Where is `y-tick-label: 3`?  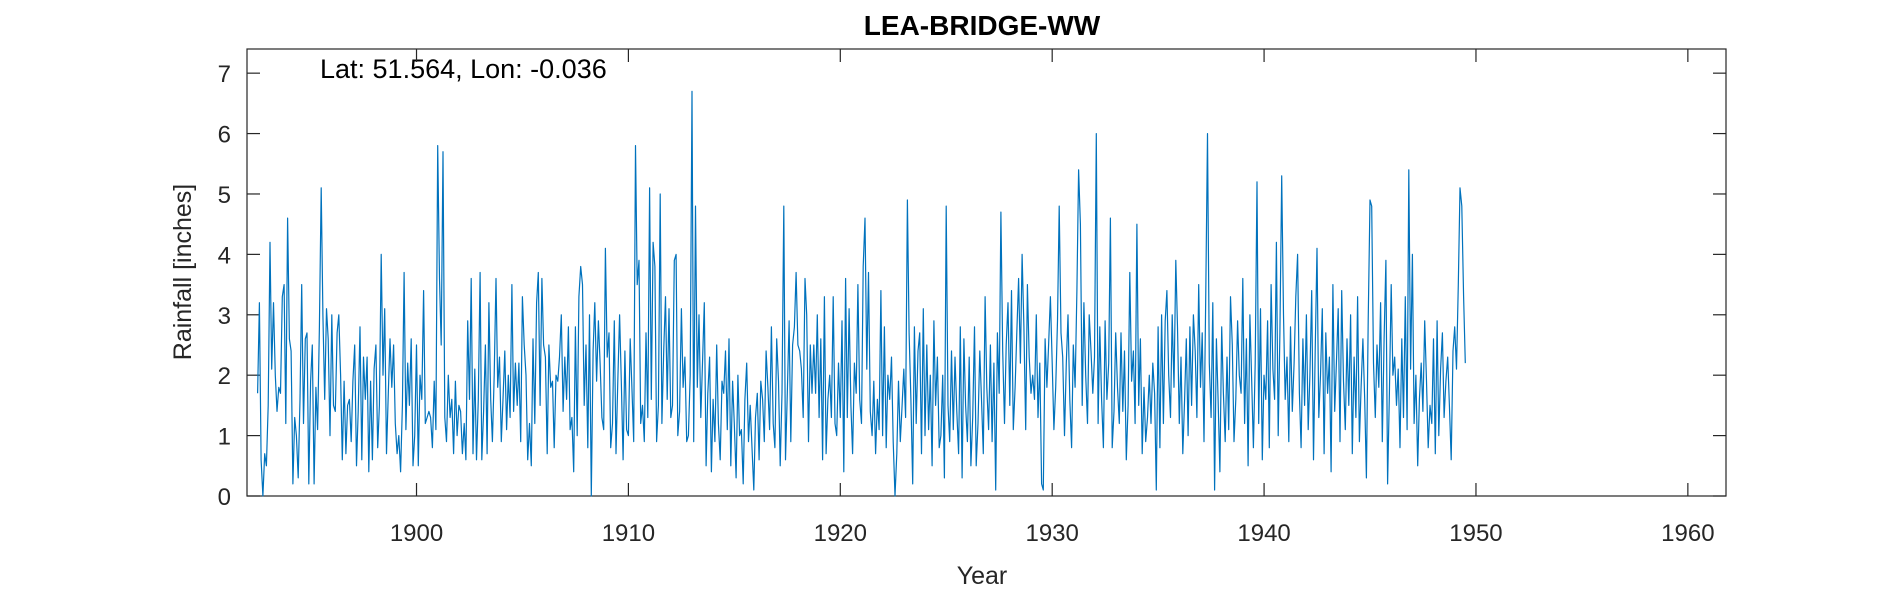 y-tick-label: 3 is located at coordinates (224, 316).